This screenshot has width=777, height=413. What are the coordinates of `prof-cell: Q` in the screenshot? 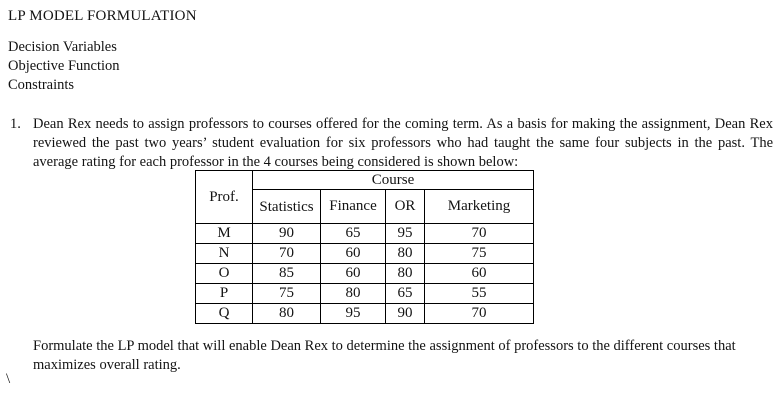 It's located at (224, 313).